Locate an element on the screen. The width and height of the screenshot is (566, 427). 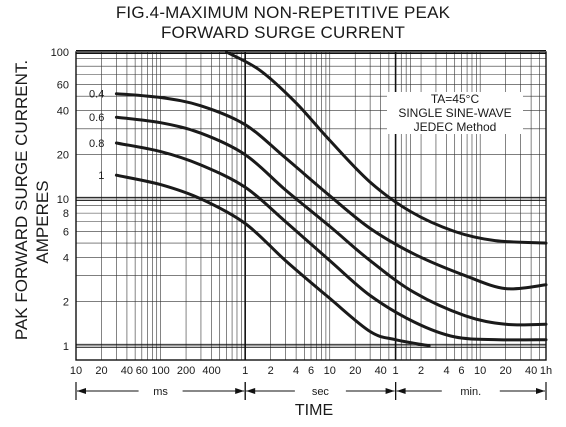
range-label: sec is located at coordinates (321, 392).